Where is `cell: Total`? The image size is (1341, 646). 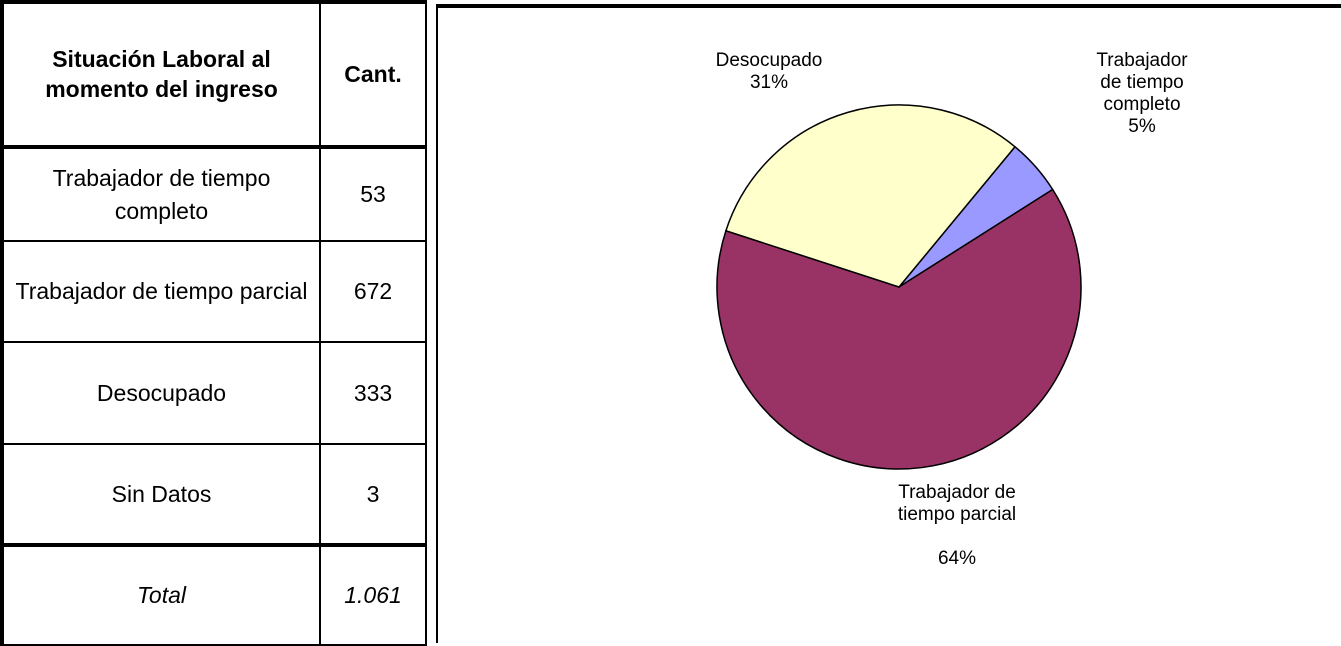 cell: Total is located at coordinates (160, 594).